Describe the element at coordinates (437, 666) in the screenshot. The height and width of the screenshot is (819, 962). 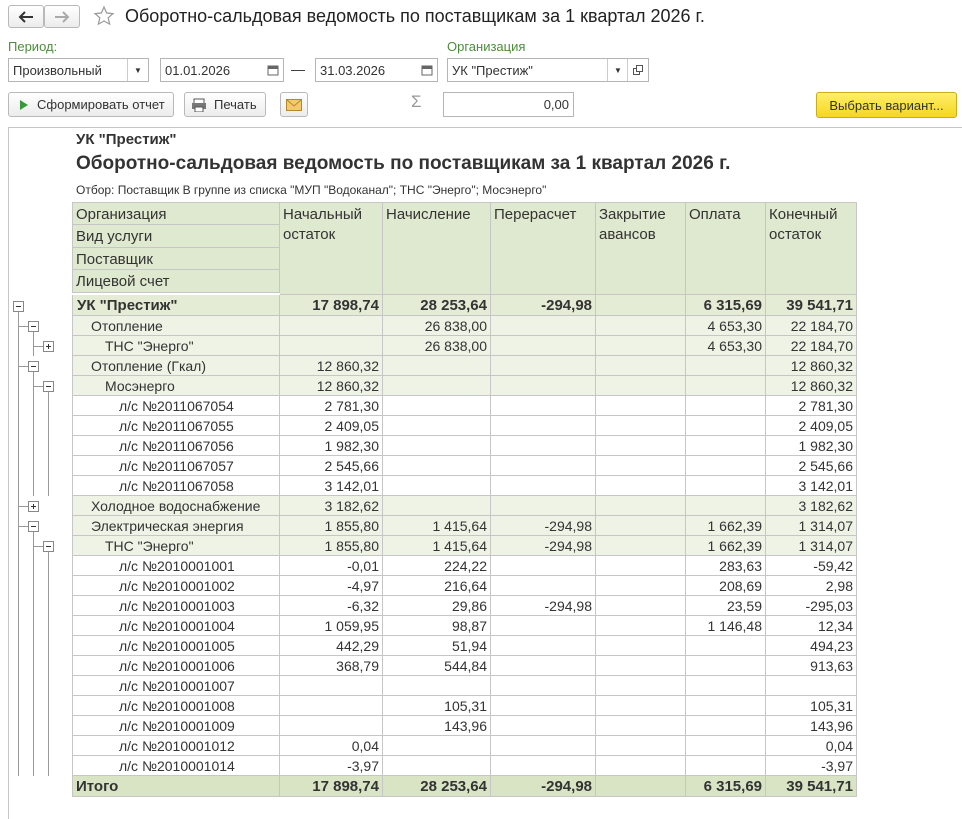
I see `value-cell: 544,84` at that location.